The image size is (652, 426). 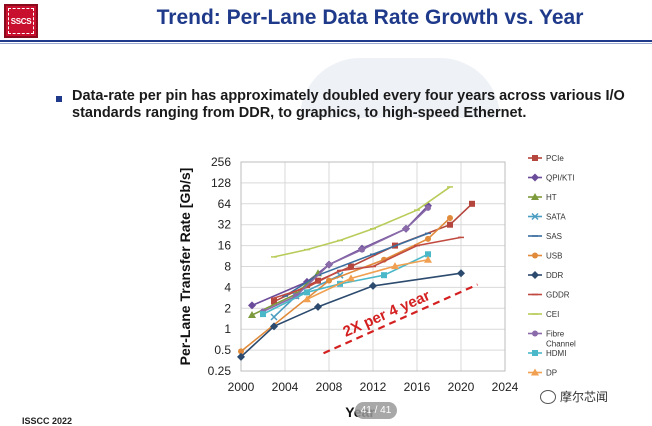 I want to click on y-tick-label: 1, so click(x=227, y=329).